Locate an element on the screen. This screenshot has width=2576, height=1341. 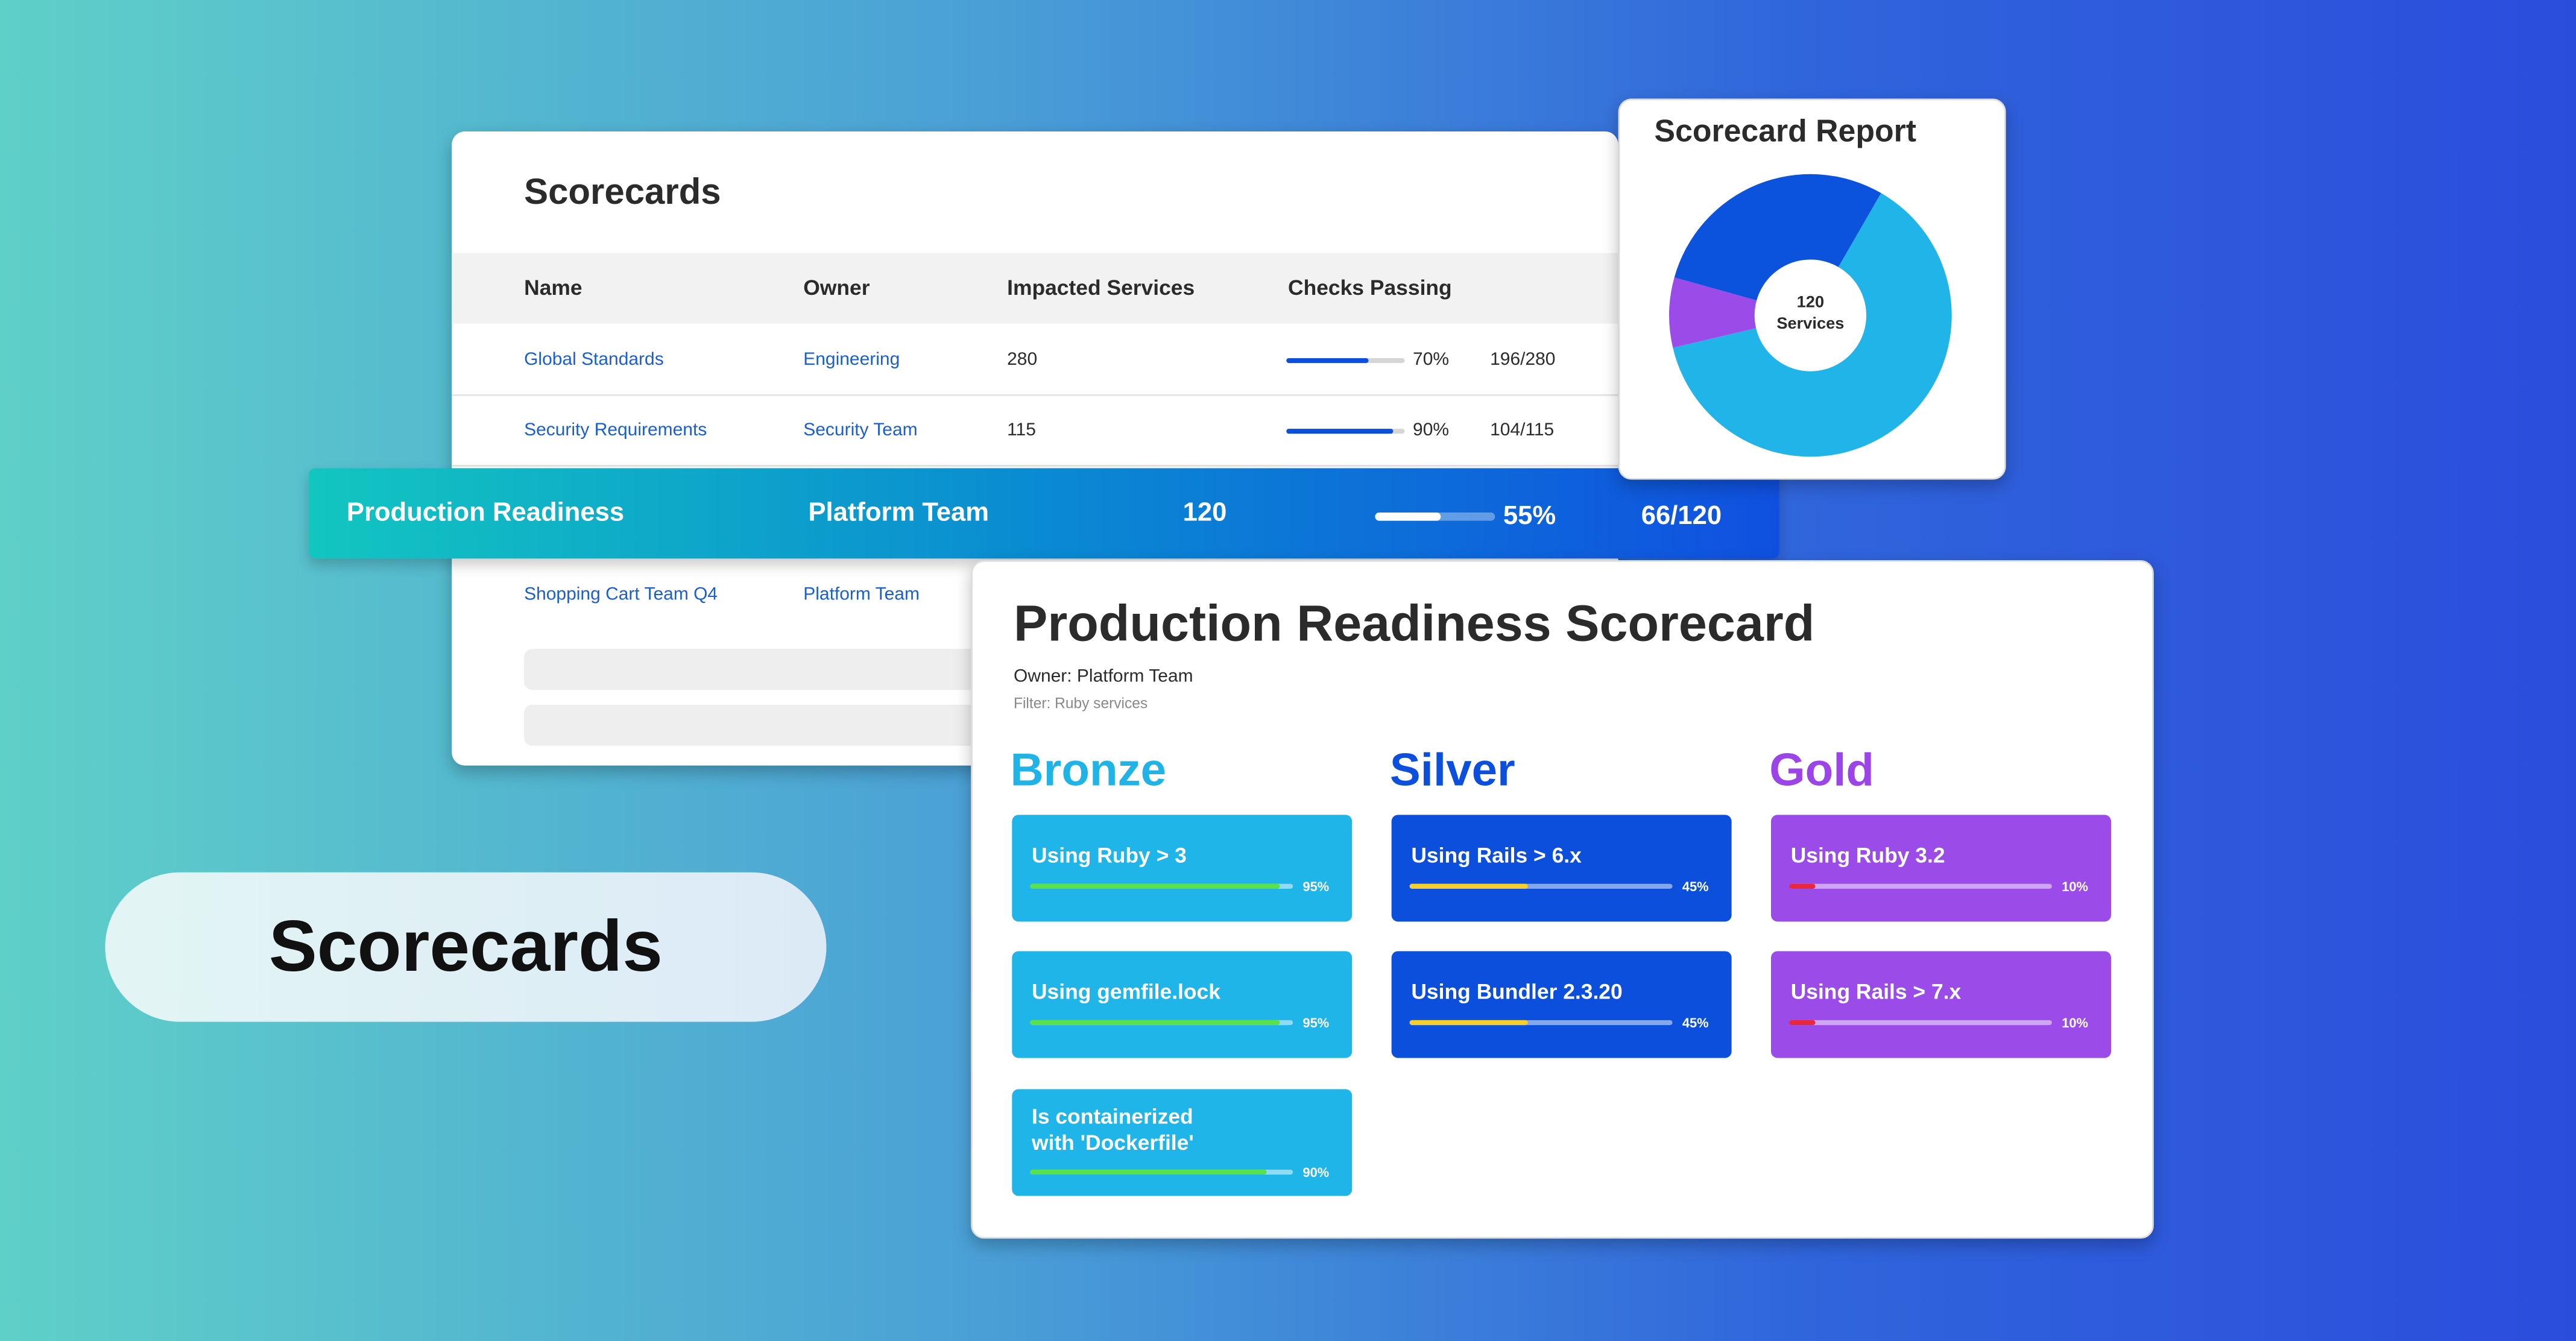
highlight-owner: Platform Team is located at coordinates (899, 513).